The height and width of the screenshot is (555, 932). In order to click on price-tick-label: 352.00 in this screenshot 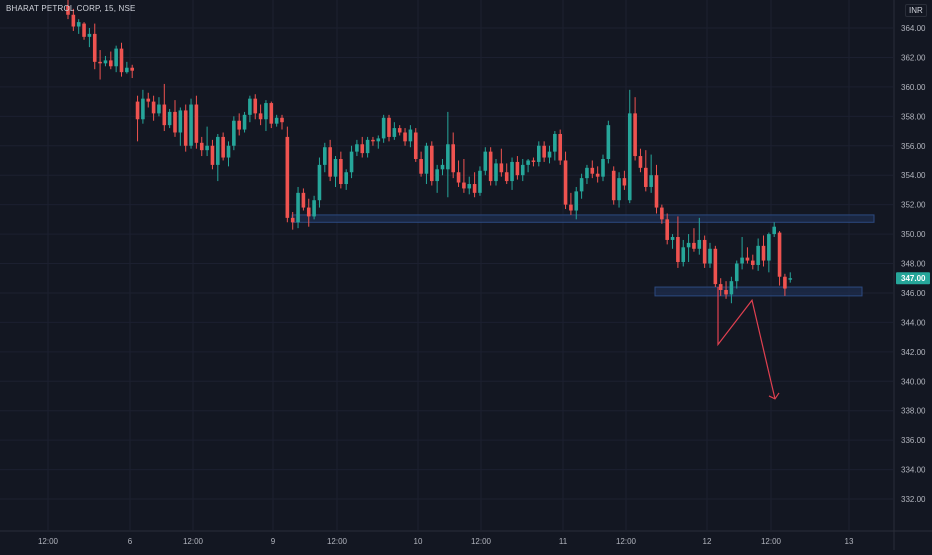, I will do `click(913, 205)`.